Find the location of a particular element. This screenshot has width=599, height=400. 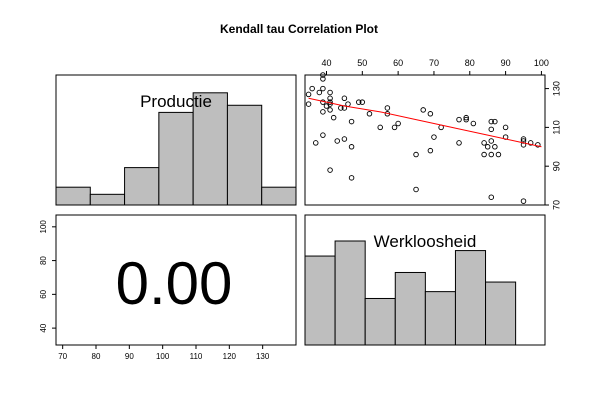

scatter-points is located at coordinates (423, 138).